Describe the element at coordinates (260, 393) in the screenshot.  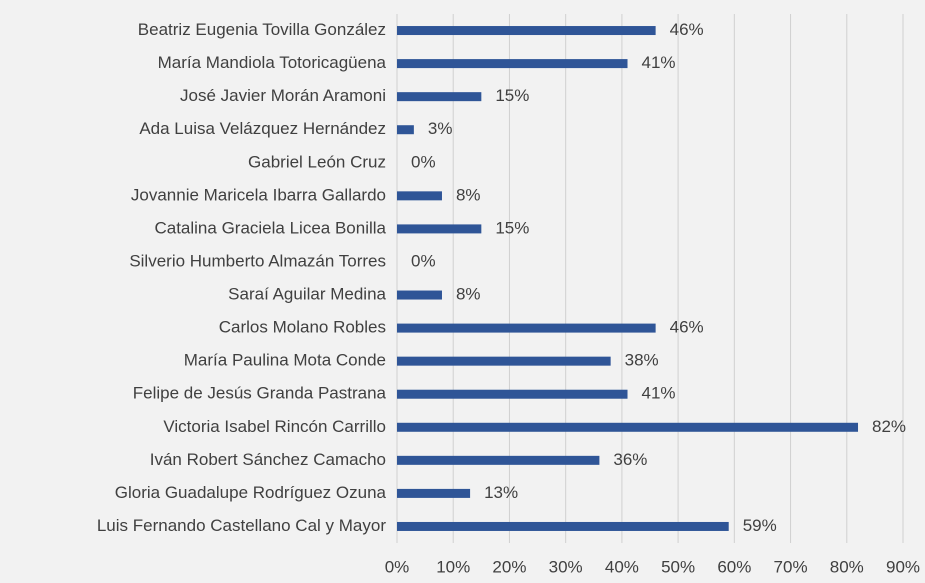
I see `y-tick-label: Felipe de Jesús Granda Pastrana` at that location.